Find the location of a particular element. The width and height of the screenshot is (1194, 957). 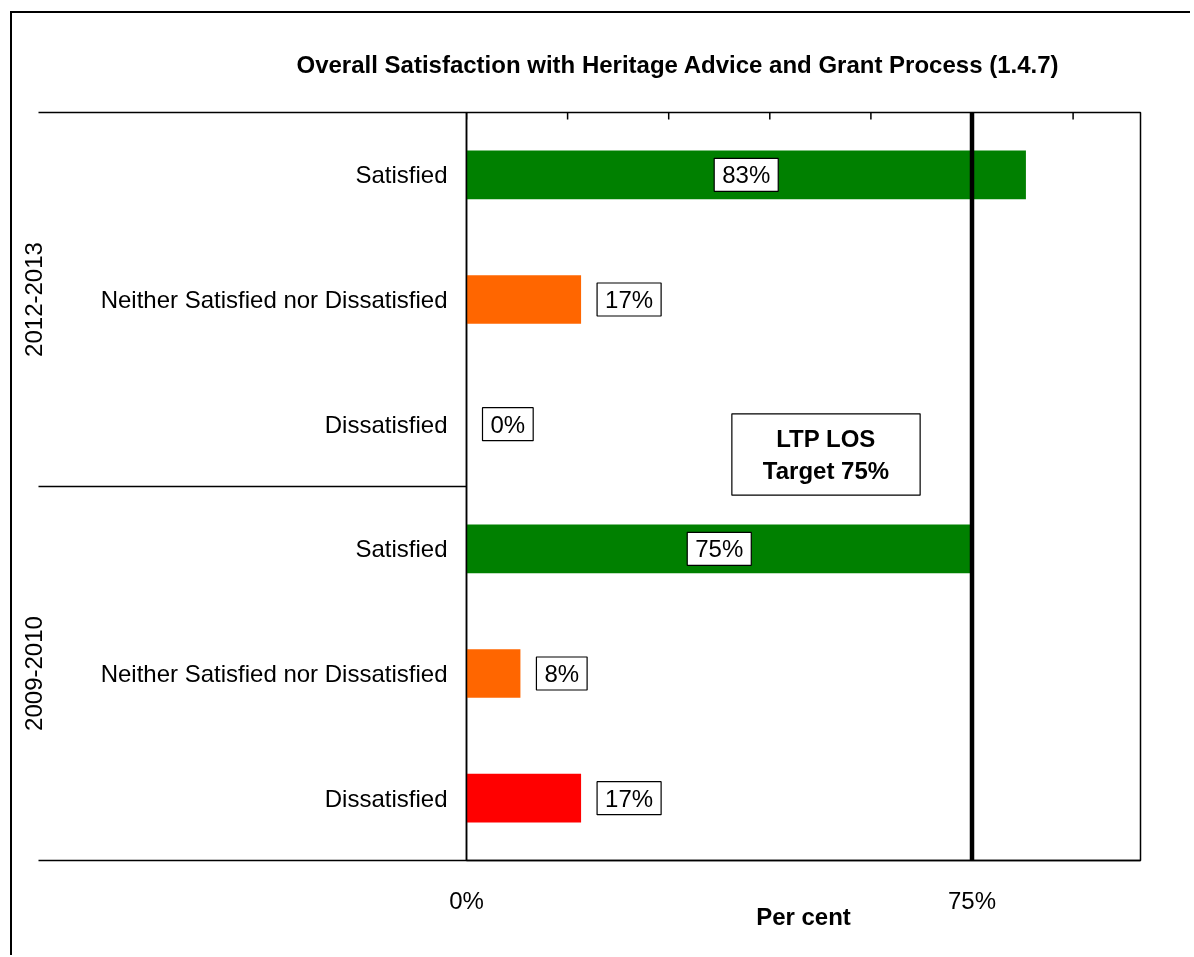

data-label: 83% is located at coordinates (746, 175).